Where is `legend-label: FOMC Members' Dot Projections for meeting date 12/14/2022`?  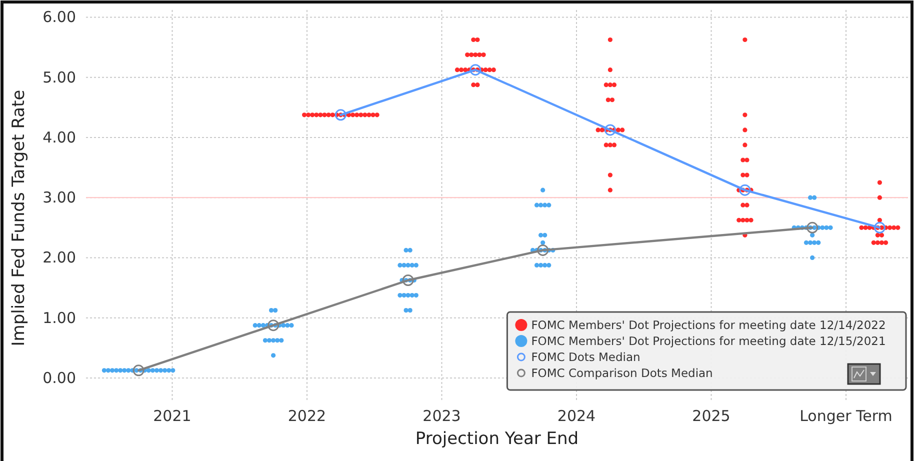
legend-label: FOMC Members' Dot Projections for meeting date 12/14/2022 is located at coordinates (708, 325).